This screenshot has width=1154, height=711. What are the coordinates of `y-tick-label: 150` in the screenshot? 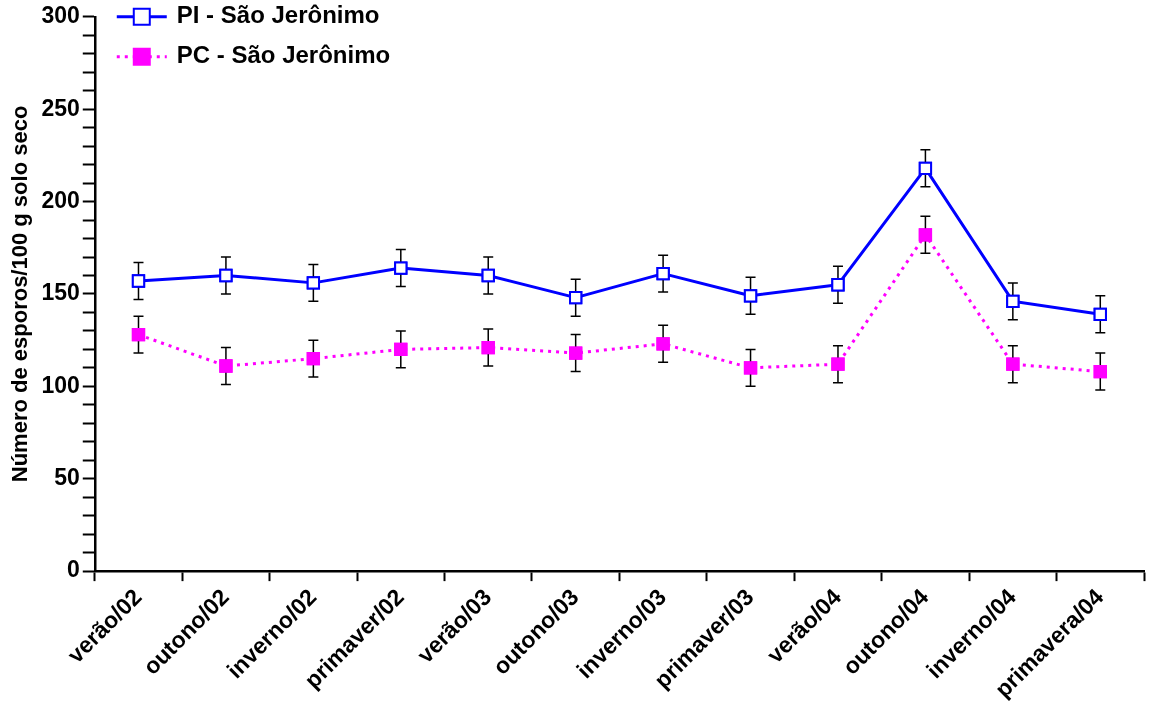 It's located at (60, 292).